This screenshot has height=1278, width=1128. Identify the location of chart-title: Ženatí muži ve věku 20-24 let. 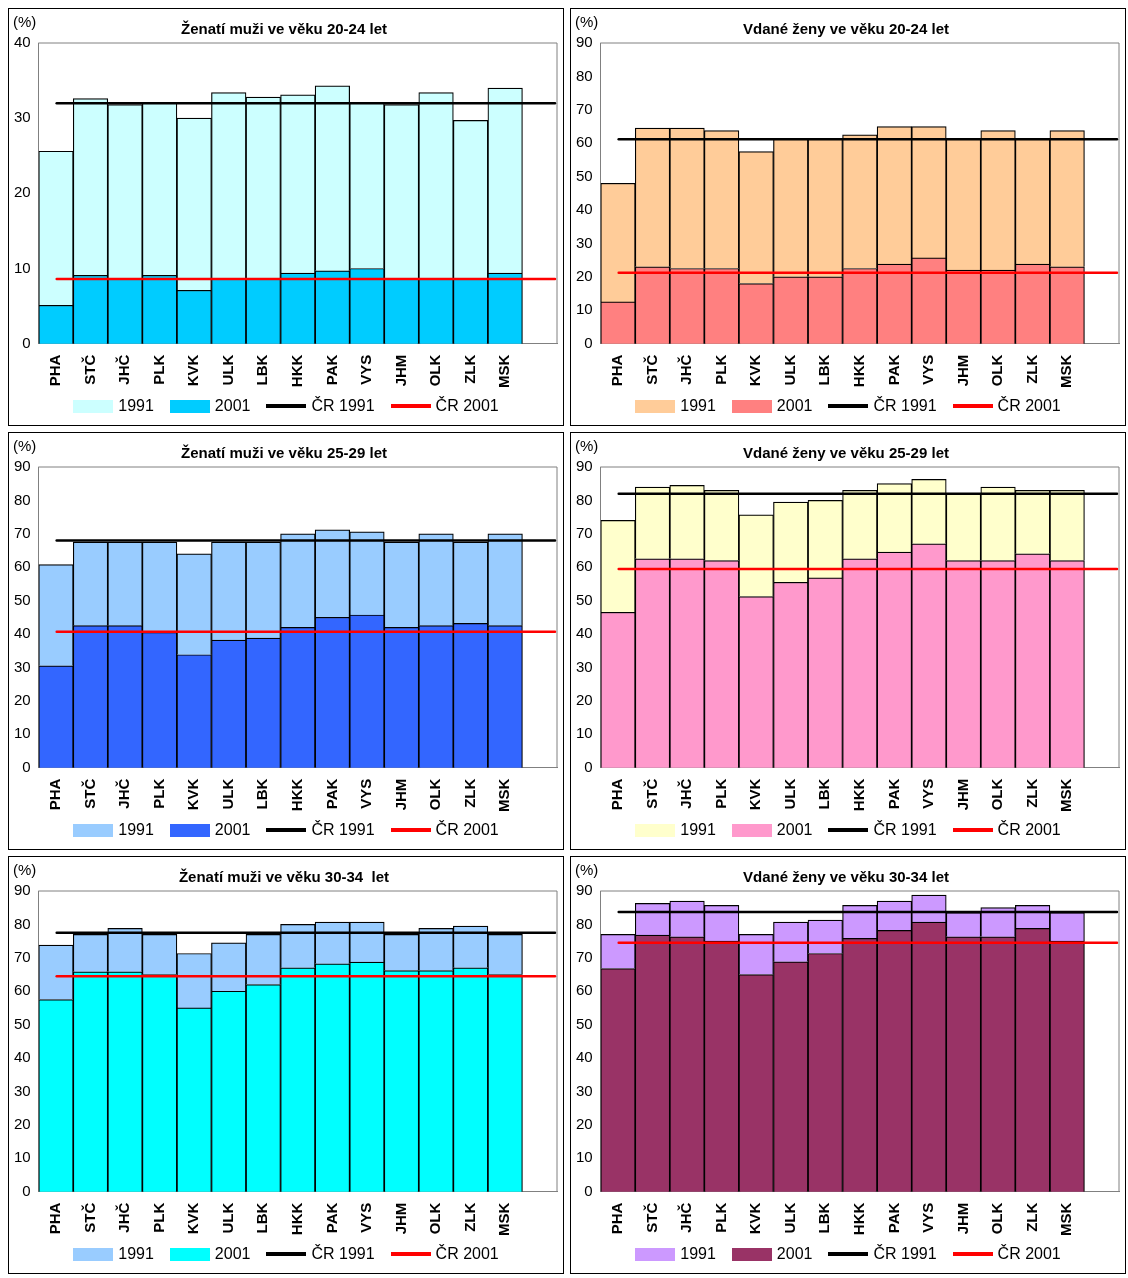
(284, 29).